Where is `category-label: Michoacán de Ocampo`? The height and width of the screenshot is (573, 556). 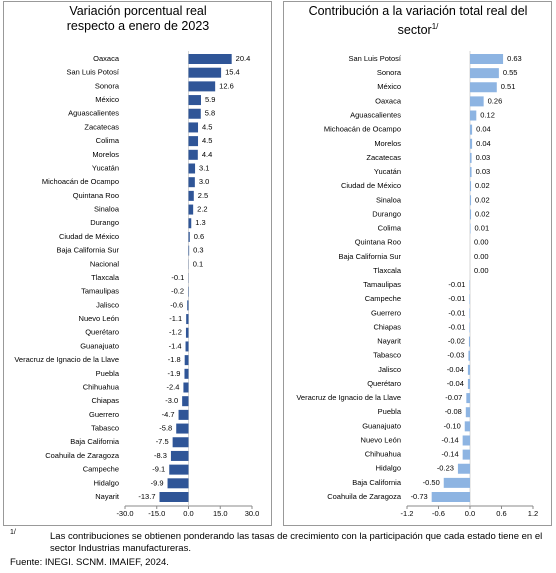
category-label: Michoacán de Ocampo is located at coordinates (362, 129).